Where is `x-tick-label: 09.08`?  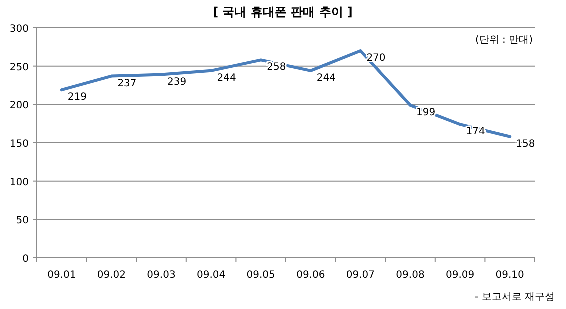
x-tick-label: 09.08 is located at coordinates (410, 275).